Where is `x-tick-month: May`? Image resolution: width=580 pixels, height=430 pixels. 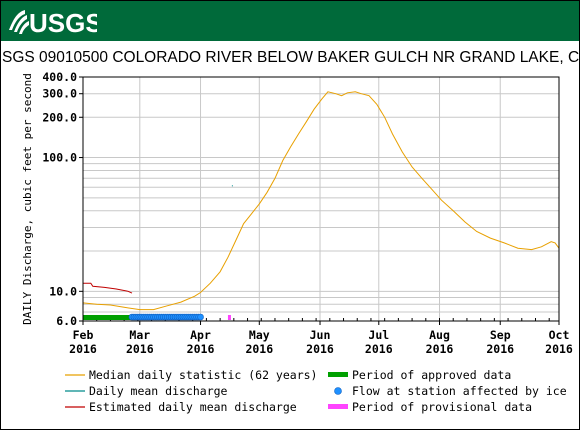 x-tick-month: May is located at coordinates (259, 335).